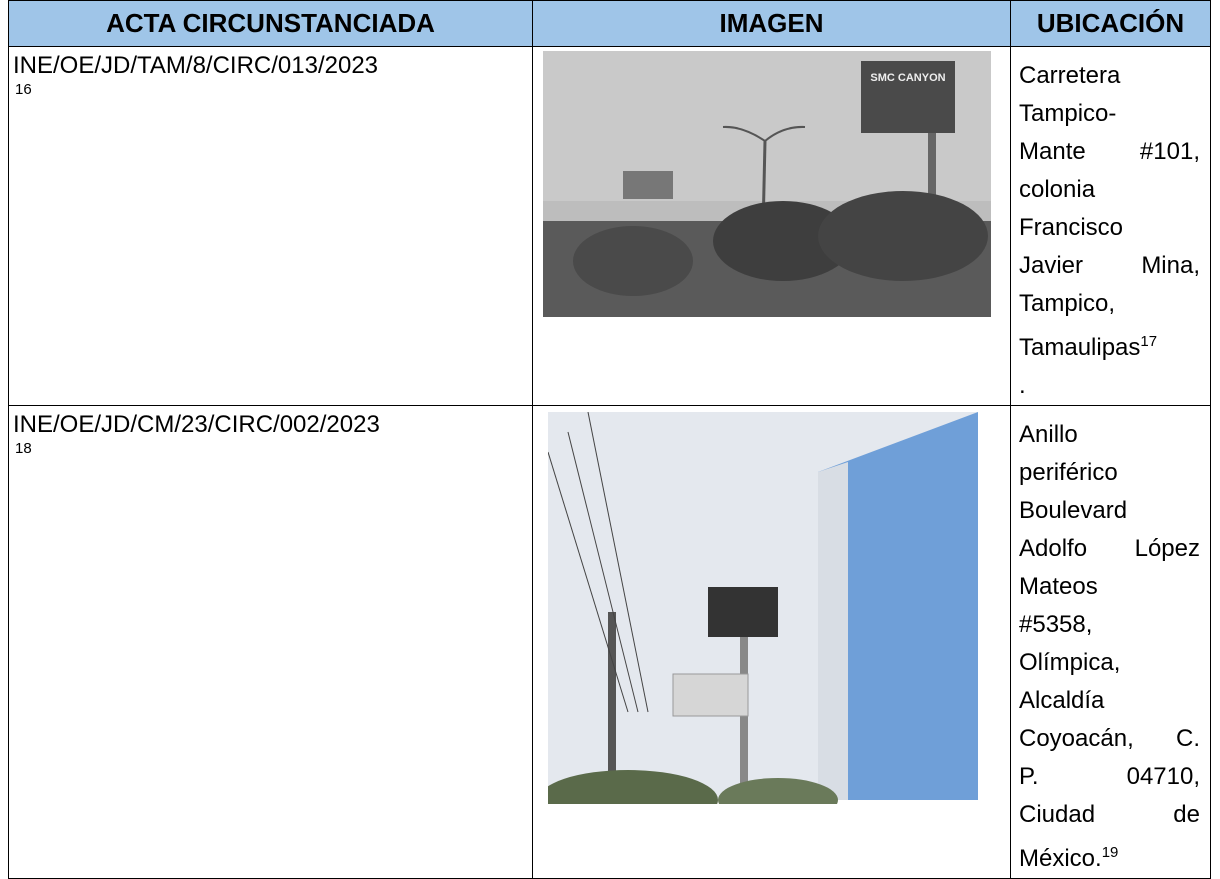 The width and height of the screenshot is (1220, 879). I want to click on header: UBICACIÓN, so click(1110, 23).